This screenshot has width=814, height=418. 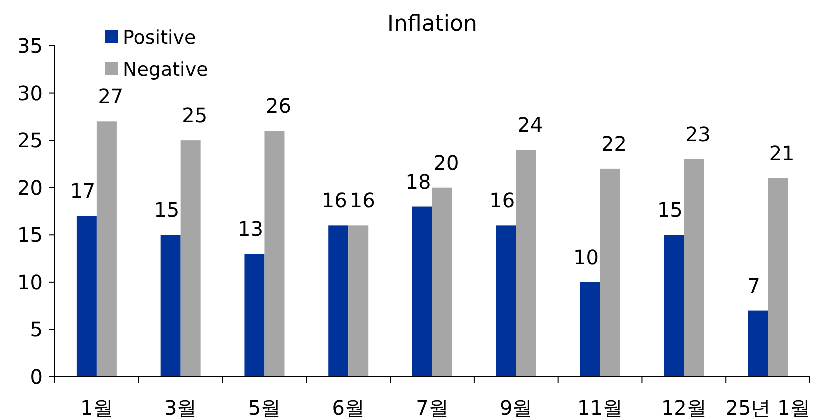 I want to click on y-tick-label: 15, so click(x=30, y=235).